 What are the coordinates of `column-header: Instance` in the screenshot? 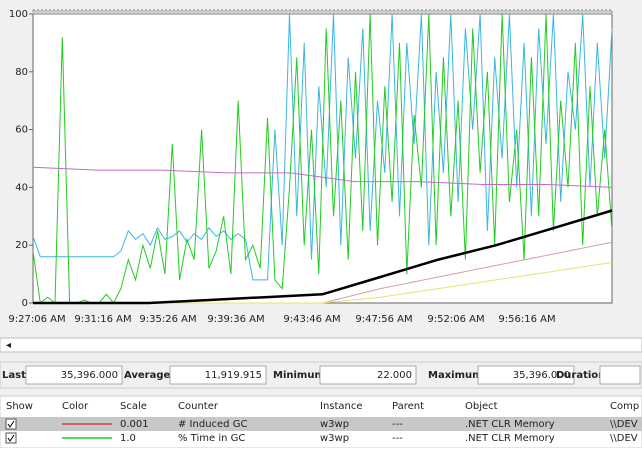 It's located at (341, 406).